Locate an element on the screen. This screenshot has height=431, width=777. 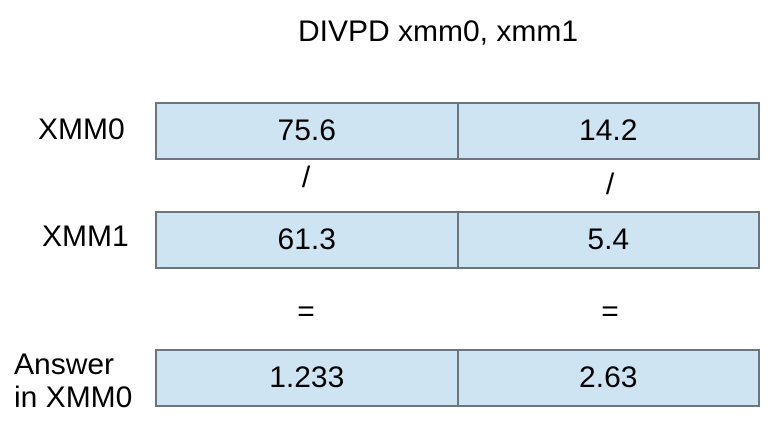
answer-lane-1: 2.63 is located at coordinates (609, 378).